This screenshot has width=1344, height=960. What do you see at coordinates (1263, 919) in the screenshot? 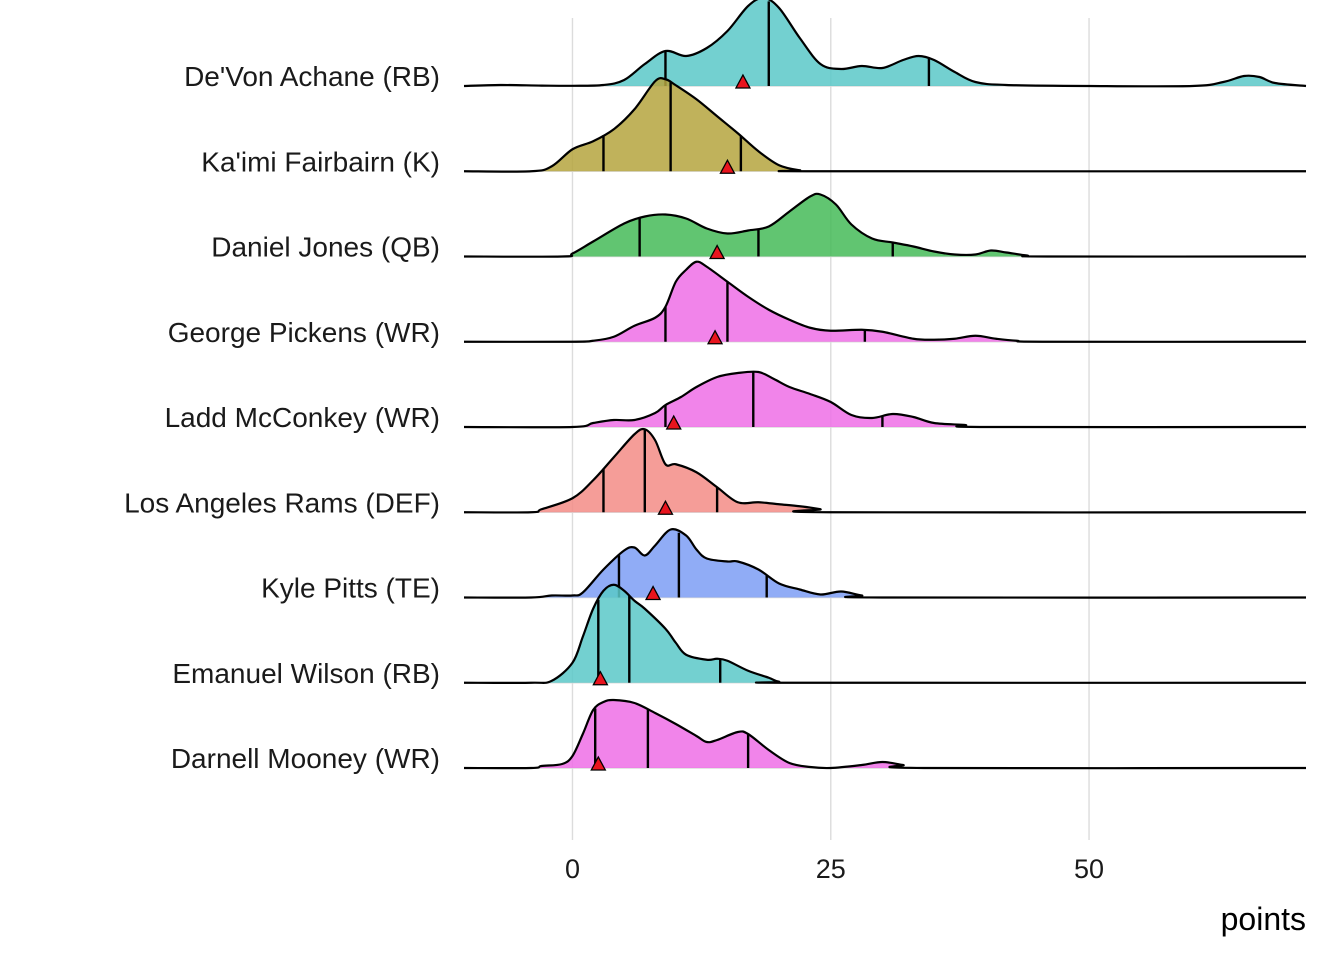
I see `x-axis-title: points` at bounding box center [1263, 919].